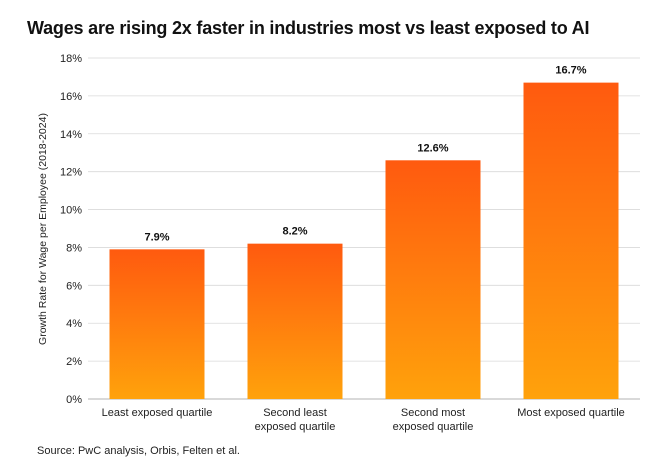 The image size is (668, 476). What do you see at coordinates (571, 413) in the screenshot?
I see `x-tick-label: Most exposed quartile` at bounding box center [571, 413].